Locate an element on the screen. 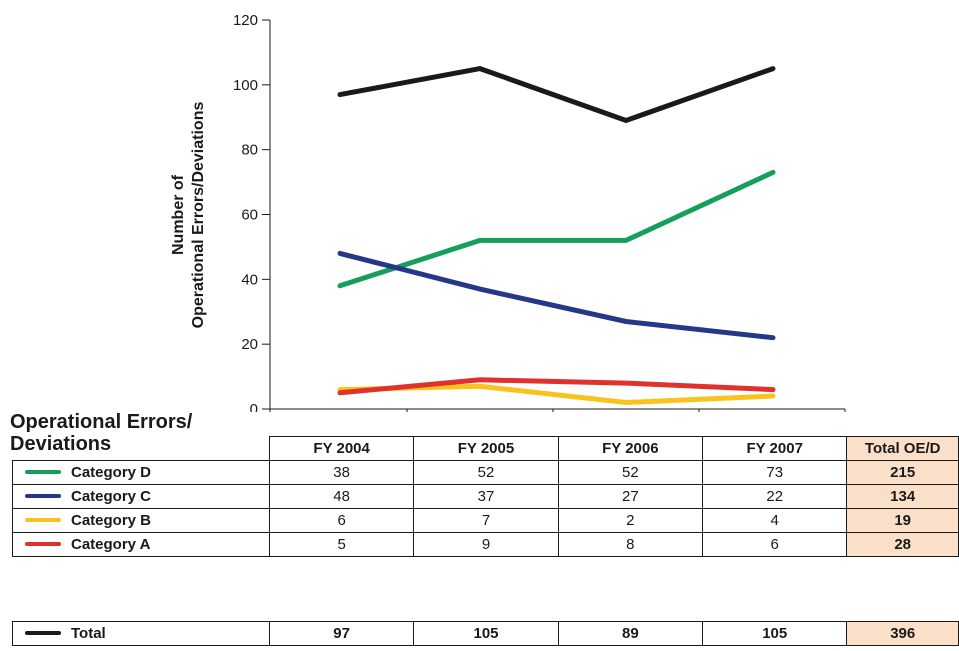 The image size is (959, 651). legend-swatch-total is located at coordinates (43, 633).